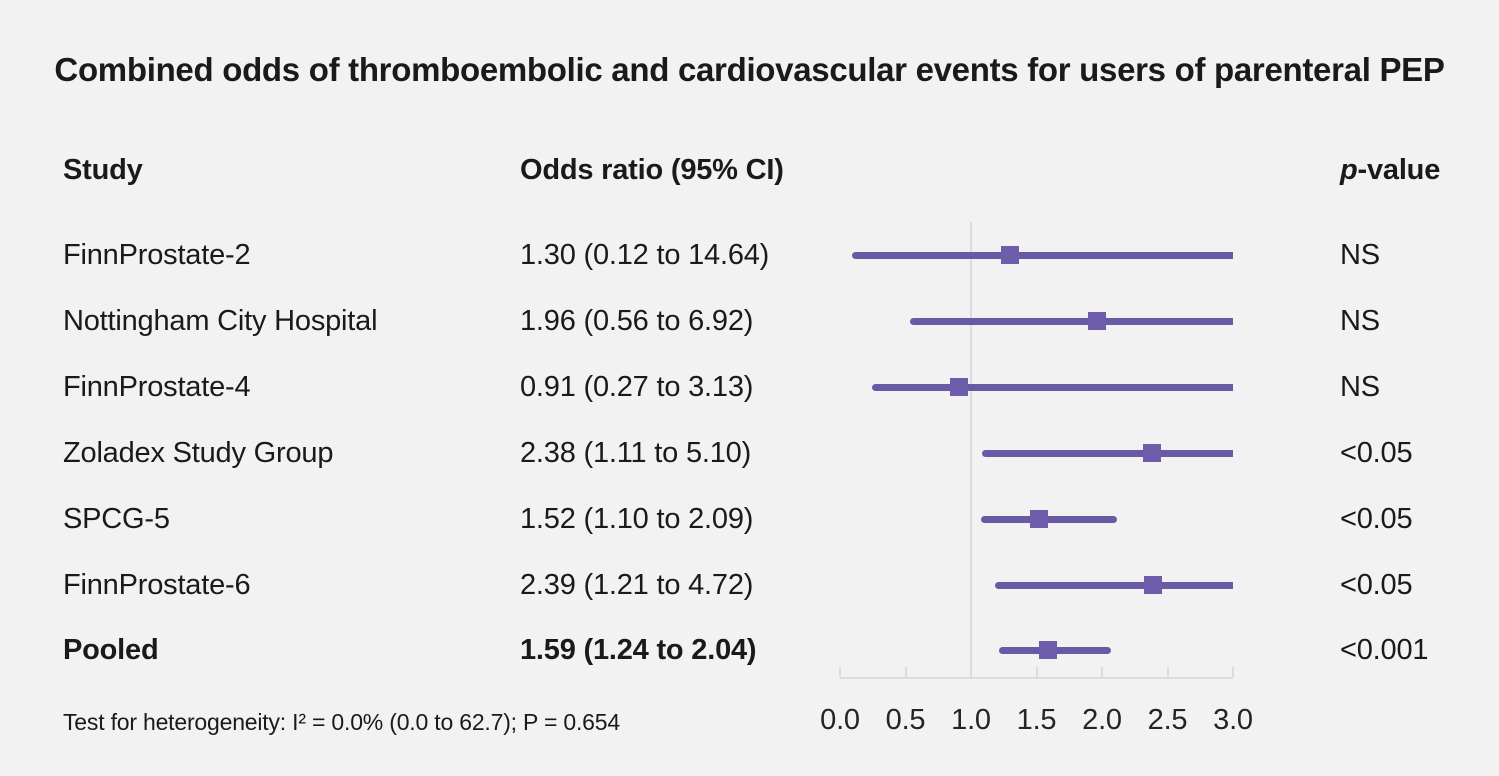 This screenshot has height=776, width=1499. I want to click on x-axis-tick-label: 2.5, so click(1167, 720).